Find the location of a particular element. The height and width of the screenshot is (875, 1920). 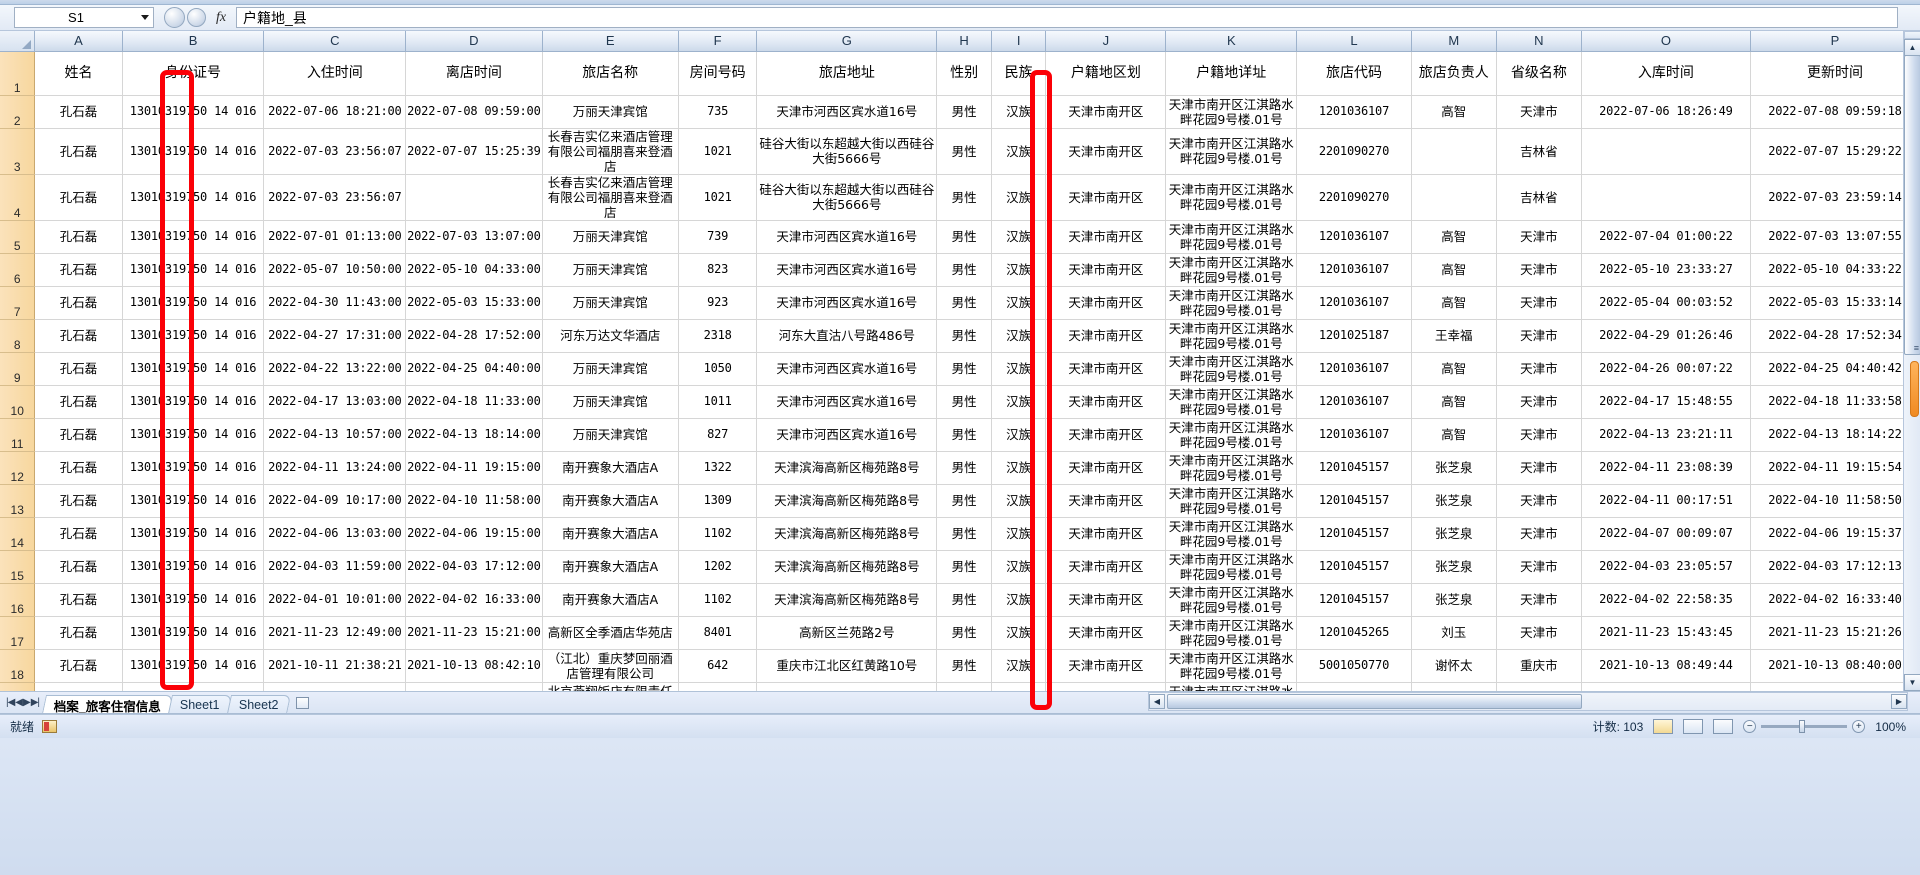

cell-I4: 汉族 is located at coordinates (1019, 197).